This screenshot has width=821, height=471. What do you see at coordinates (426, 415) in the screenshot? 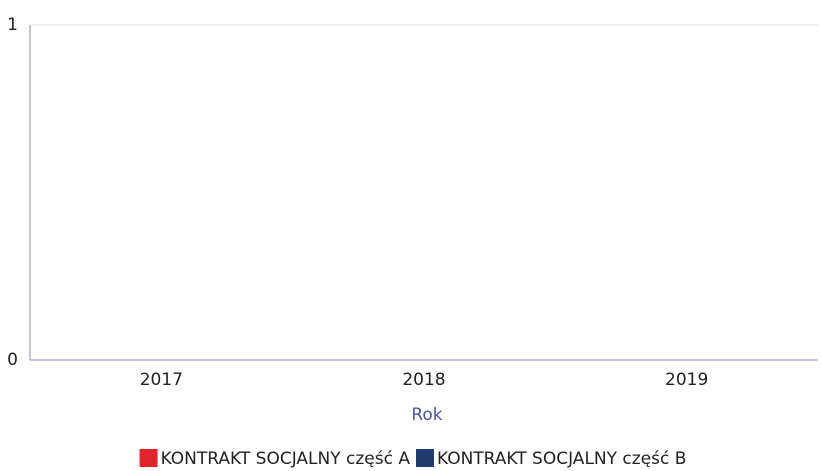
I see `x-axis-label: Rok` at bounding box center [426, 415].